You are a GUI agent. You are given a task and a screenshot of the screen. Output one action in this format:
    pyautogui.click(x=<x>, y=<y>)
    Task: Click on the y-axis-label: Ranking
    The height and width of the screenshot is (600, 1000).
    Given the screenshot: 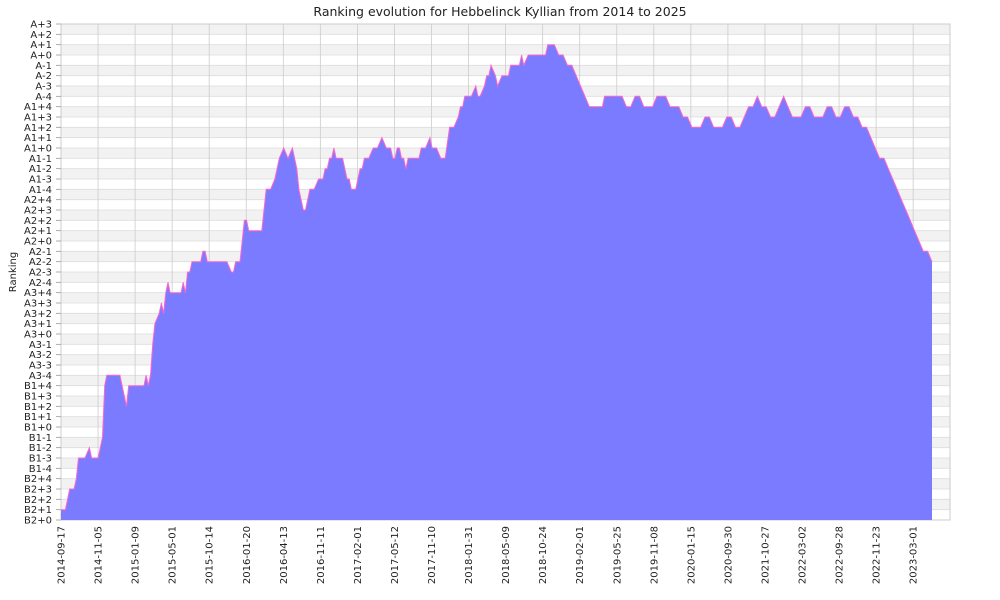 What is the action you would take?
    pyautogui.click(x=13, y=272)
    